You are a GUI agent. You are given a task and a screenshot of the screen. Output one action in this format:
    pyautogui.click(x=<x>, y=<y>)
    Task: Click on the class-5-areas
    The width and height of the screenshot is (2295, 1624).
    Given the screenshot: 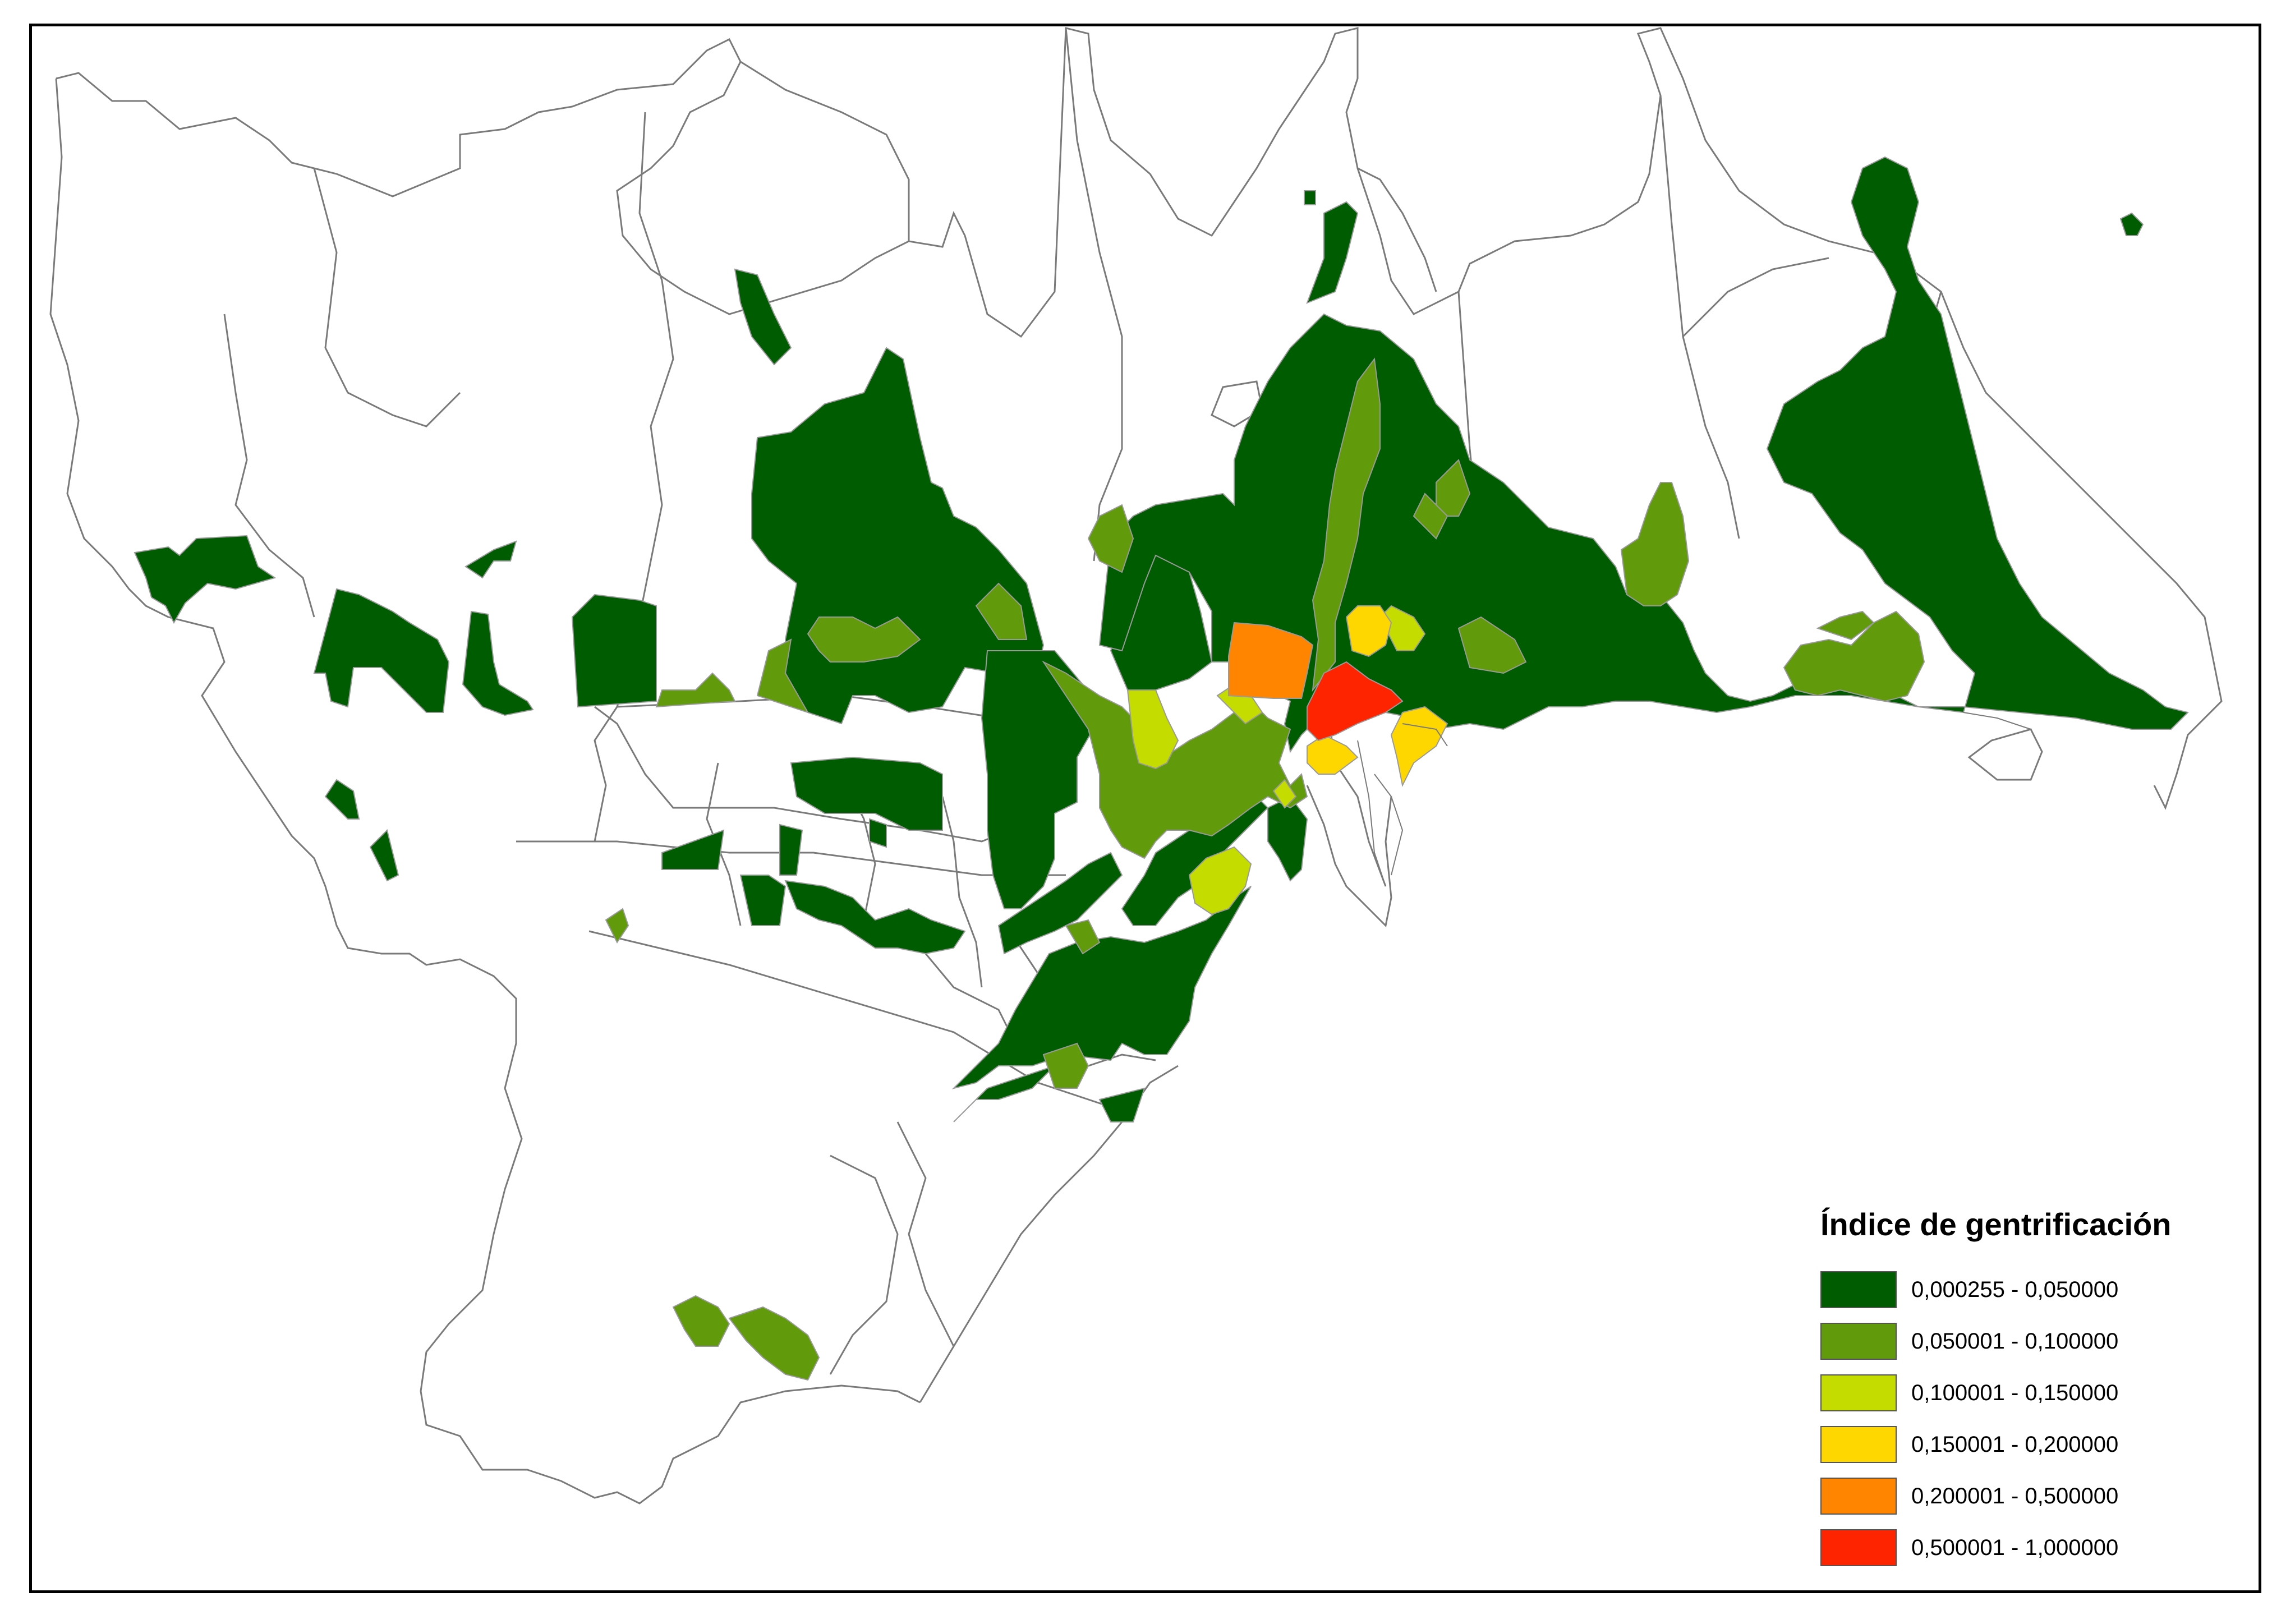 What is the action you would take?
    pyautogui.click(x=1271, y=661)
    